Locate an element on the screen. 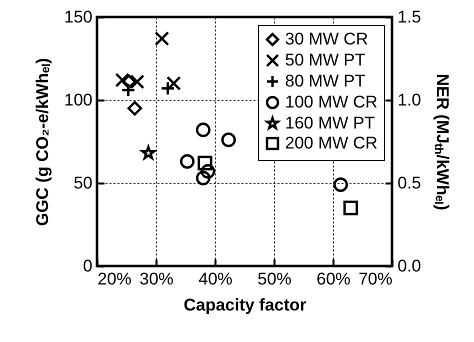 This screenshot has width=474, height=342. y2-tick-label: 0.0 is located at coordinates (410, 266).